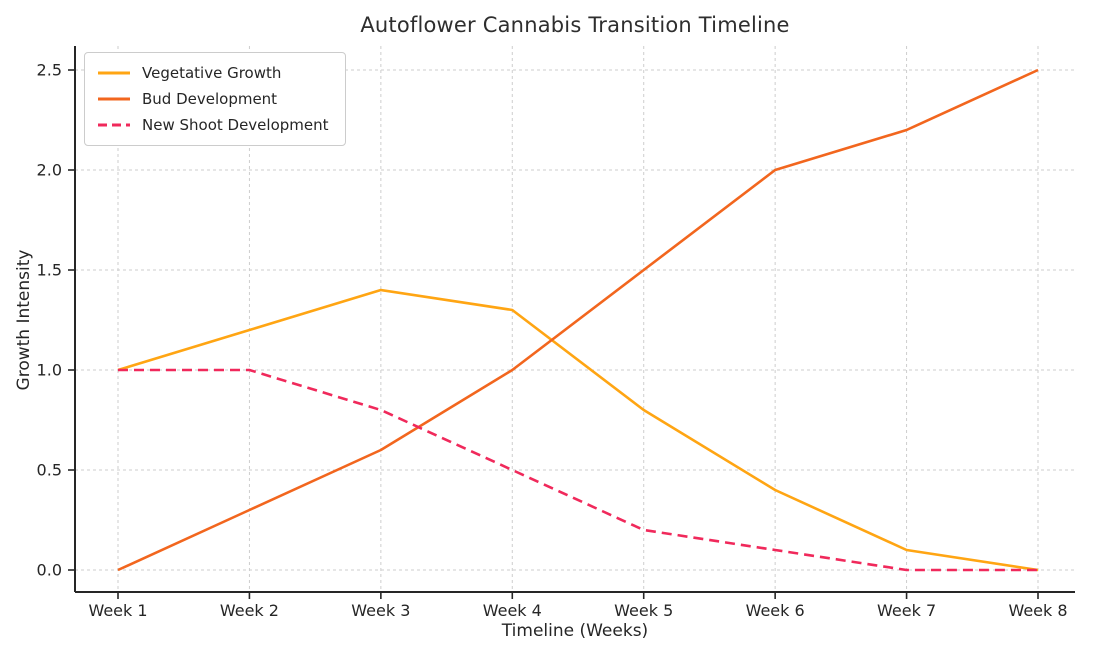 The width and height of the screenshot is (1100, 660). I want to click on y-axis-label: Growth Intensity, so click(24, 320).